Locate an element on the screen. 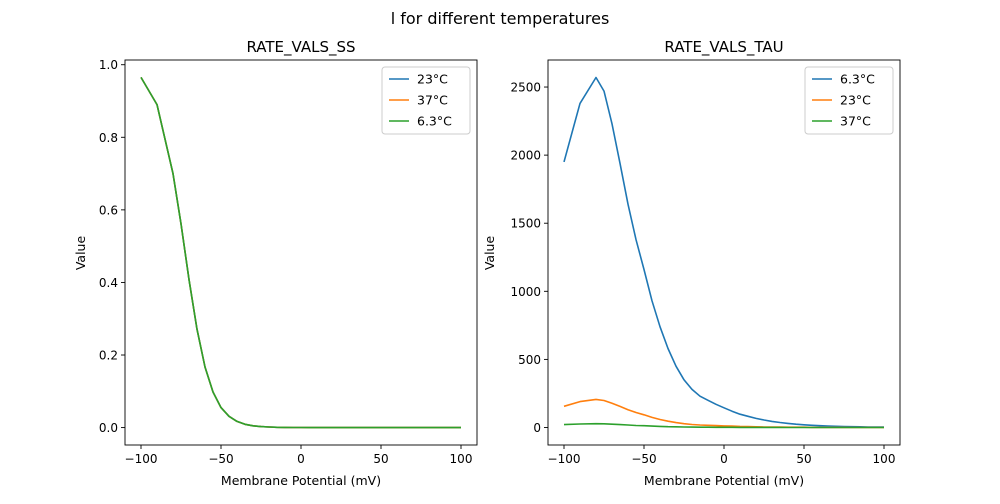 The height and width of the screenshot is (504, 1000). legend: 23°C 37°C 6.3°C is located at coordinates (426, 100).